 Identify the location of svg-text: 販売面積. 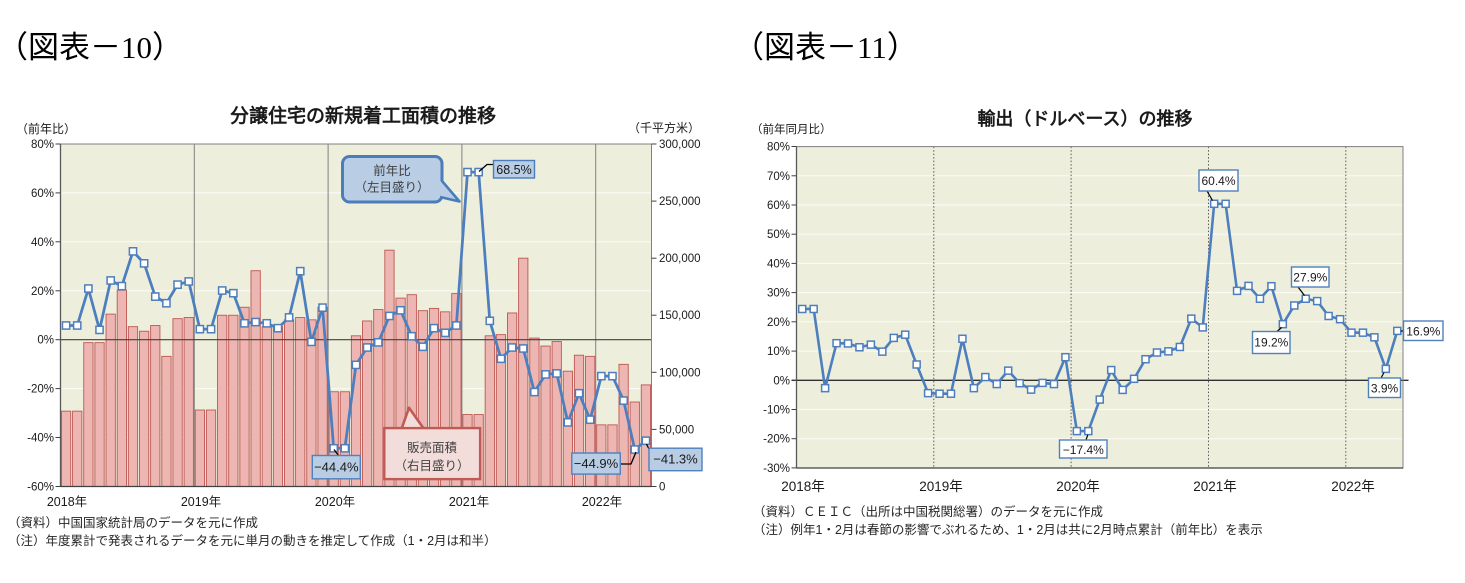
(432, 447).